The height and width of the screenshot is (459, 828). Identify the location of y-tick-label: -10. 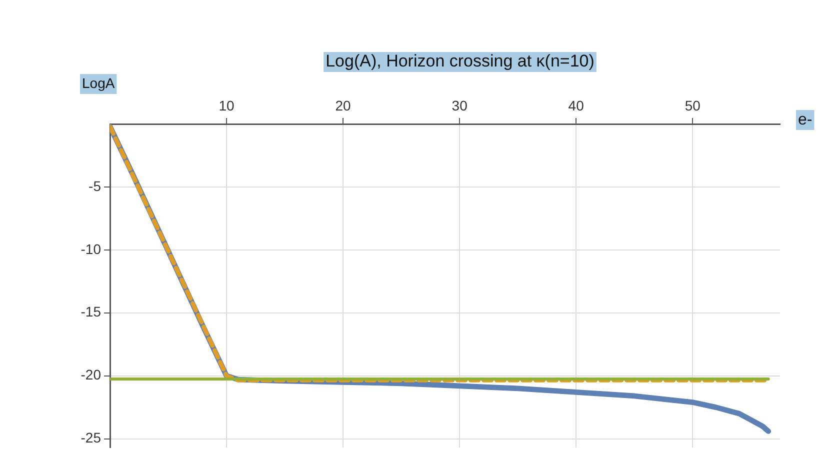
(91, 248).